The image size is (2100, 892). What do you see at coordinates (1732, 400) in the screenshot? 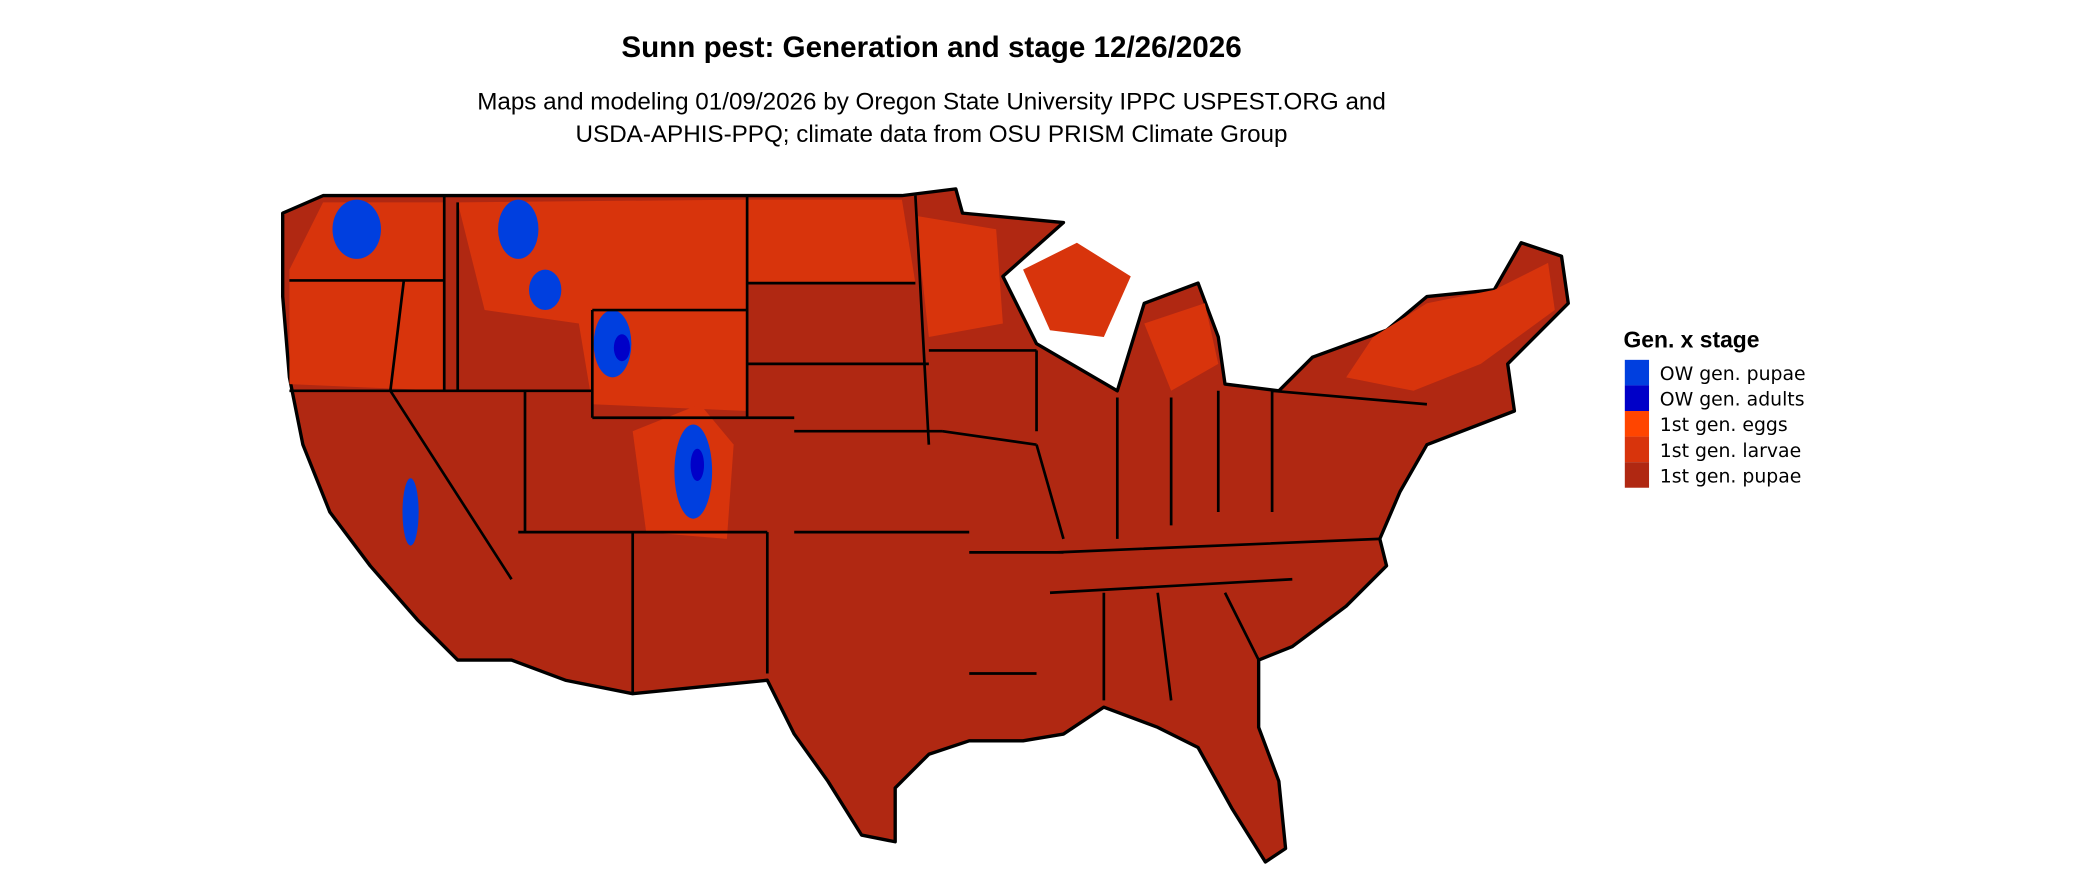
I see `legend-label: OW gen. adults` at bounding box center [1732, 400].